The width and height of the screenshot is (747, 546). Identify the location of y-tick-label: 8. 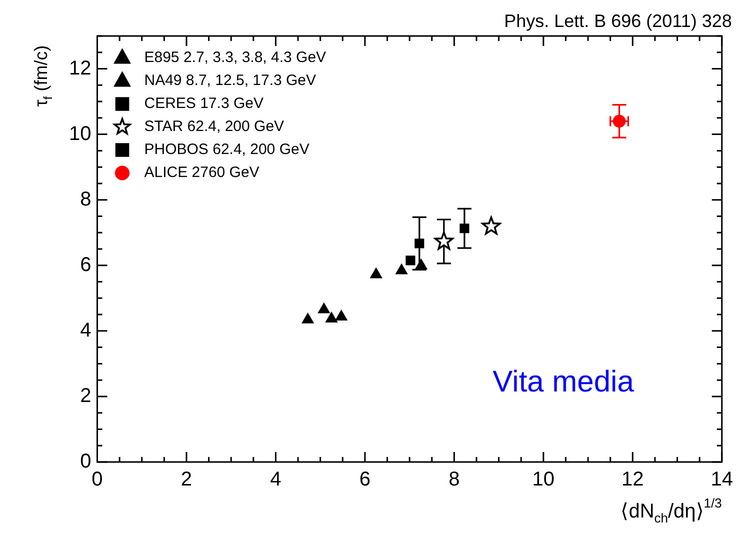
(86, 199).